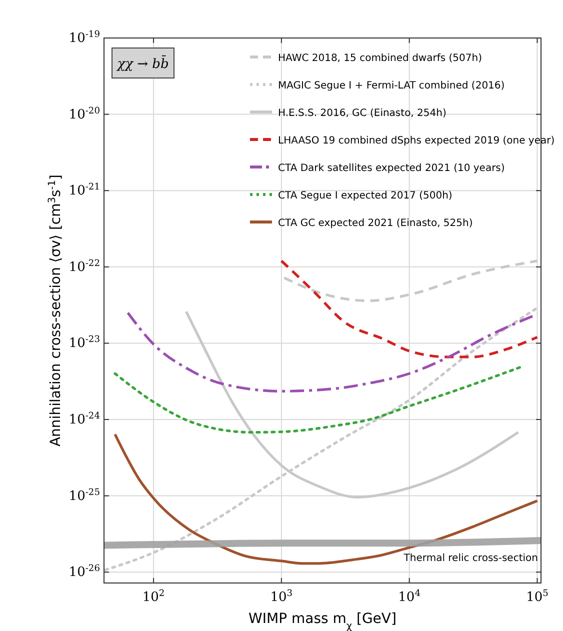 The image size is (563, 631). Describe the element at coordinates (365, 196) in the screenshot. I see `legend-label: CTA Segue I expected 2017 (500h)` at that location.